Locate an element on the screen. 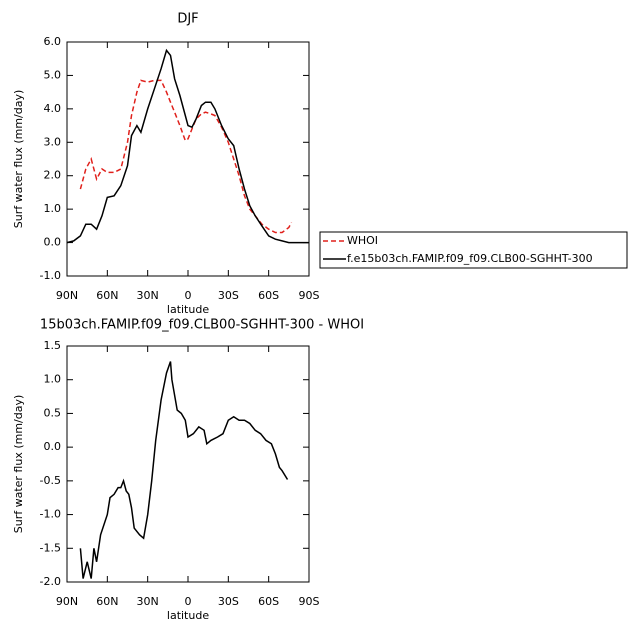 Image resolution: width=635 pixels, height=635 pixels. y-tick-label: -2.0 is located at coordinates (50, 581).